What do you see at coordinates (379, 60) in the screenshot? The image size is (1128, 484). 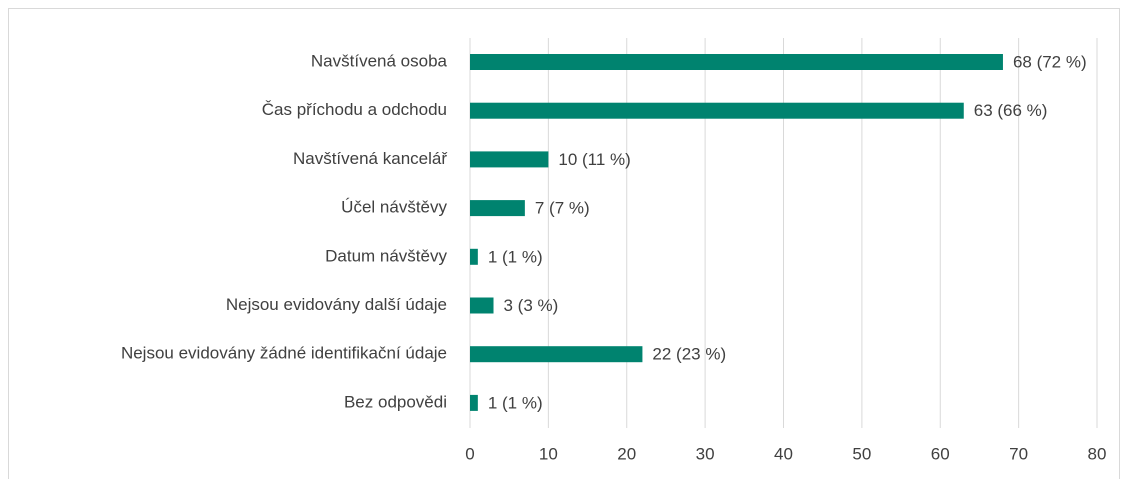 I see `y-tick-label: Navštívená osoba` at bounding box center [379, 60].